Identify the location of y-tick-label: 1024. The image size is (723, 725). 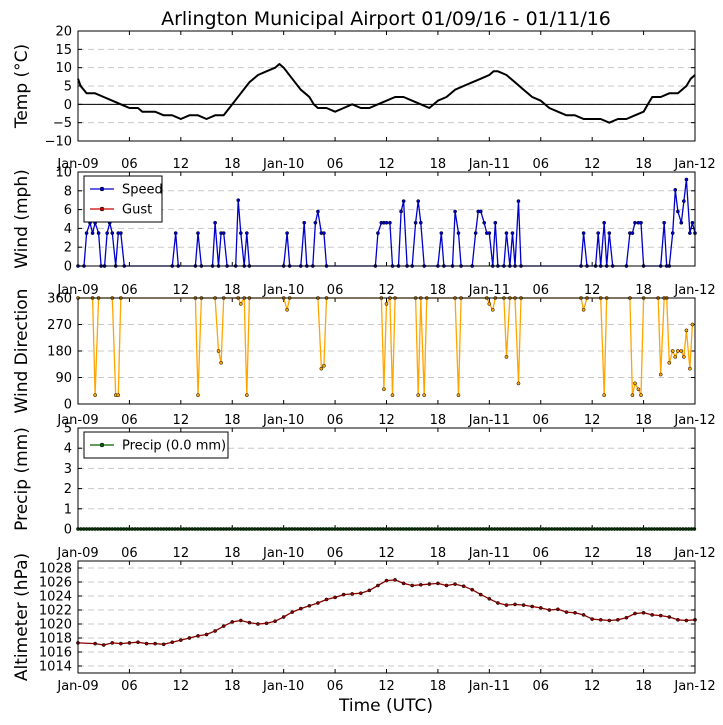
(55, 597).